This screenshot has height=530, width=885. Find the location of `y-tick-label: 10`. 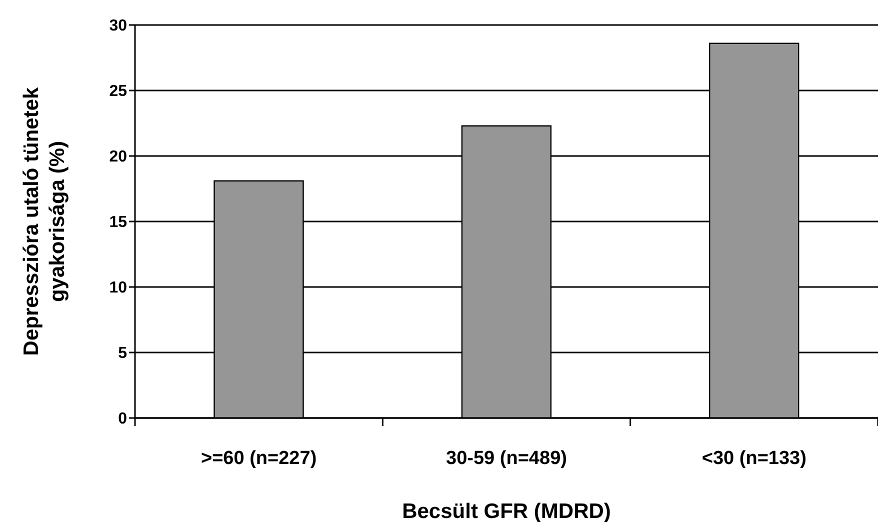

y-tick-label: 10 is located at coordinates (118, 288).